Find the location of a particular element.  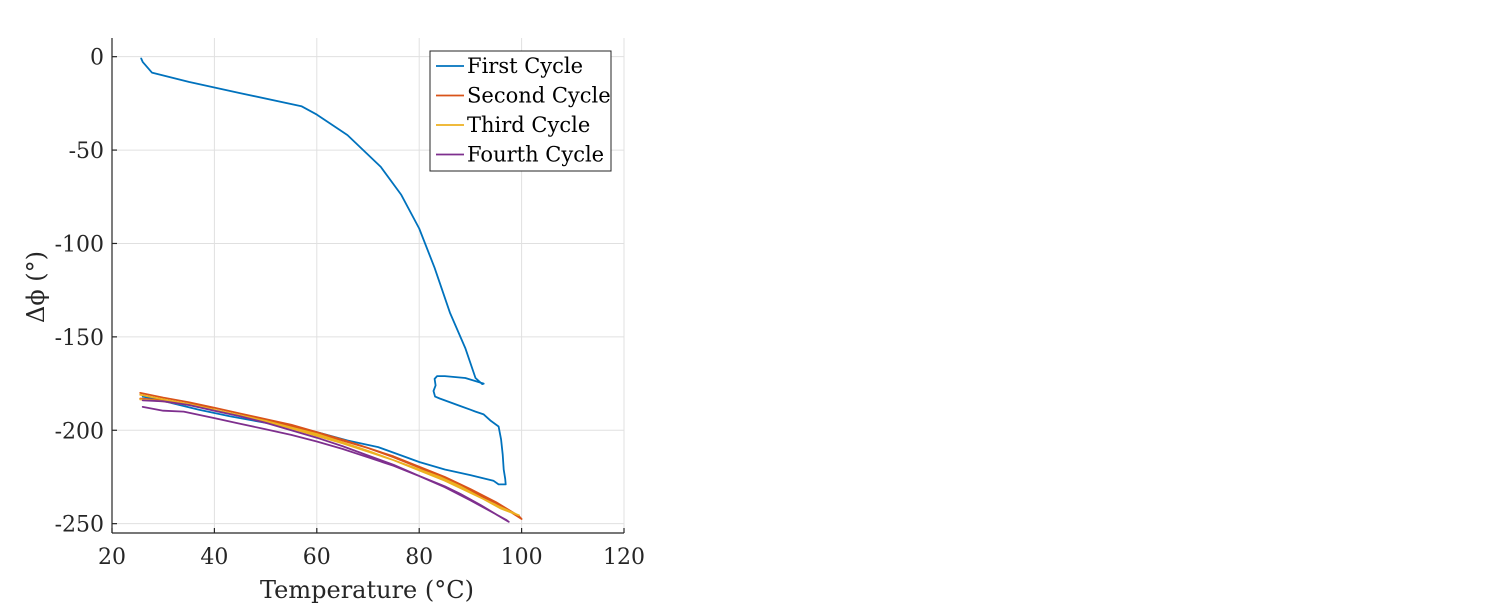

x-axis-label: Temperature (°C) is located at coordinates (367, 590).